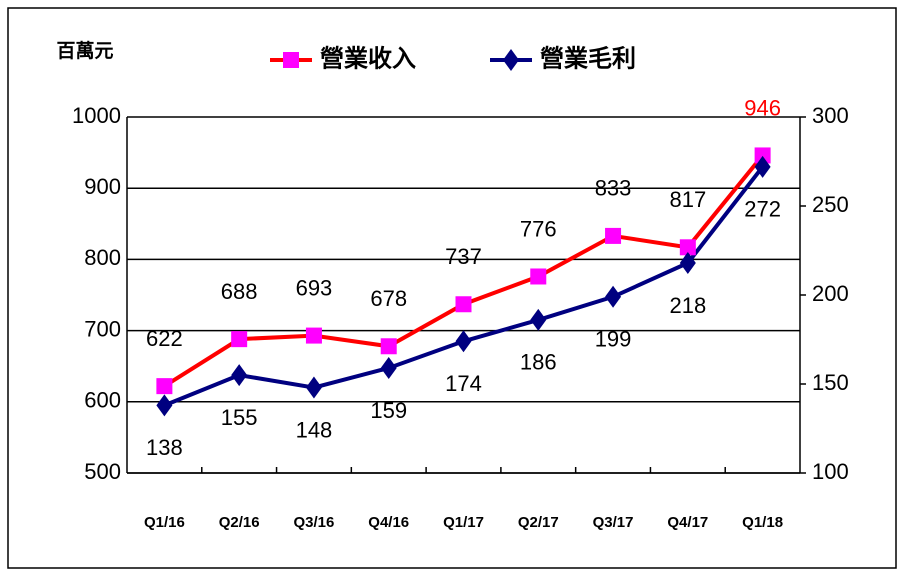  What do you see at coordinates (613, 188) in the screenshot?
I see `data-label: 833` at bounding box center [613, 188].